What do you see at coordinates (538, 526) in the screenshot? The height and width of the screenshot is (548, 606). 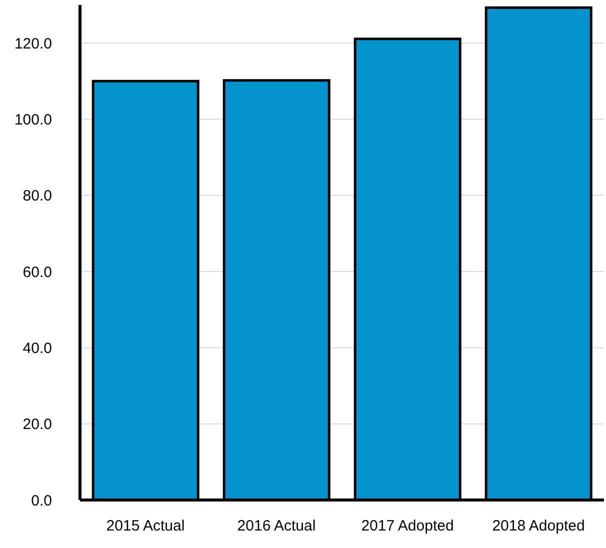 I see `x-tick-label: 2018 Adopted` at bounding box center [538, 526].